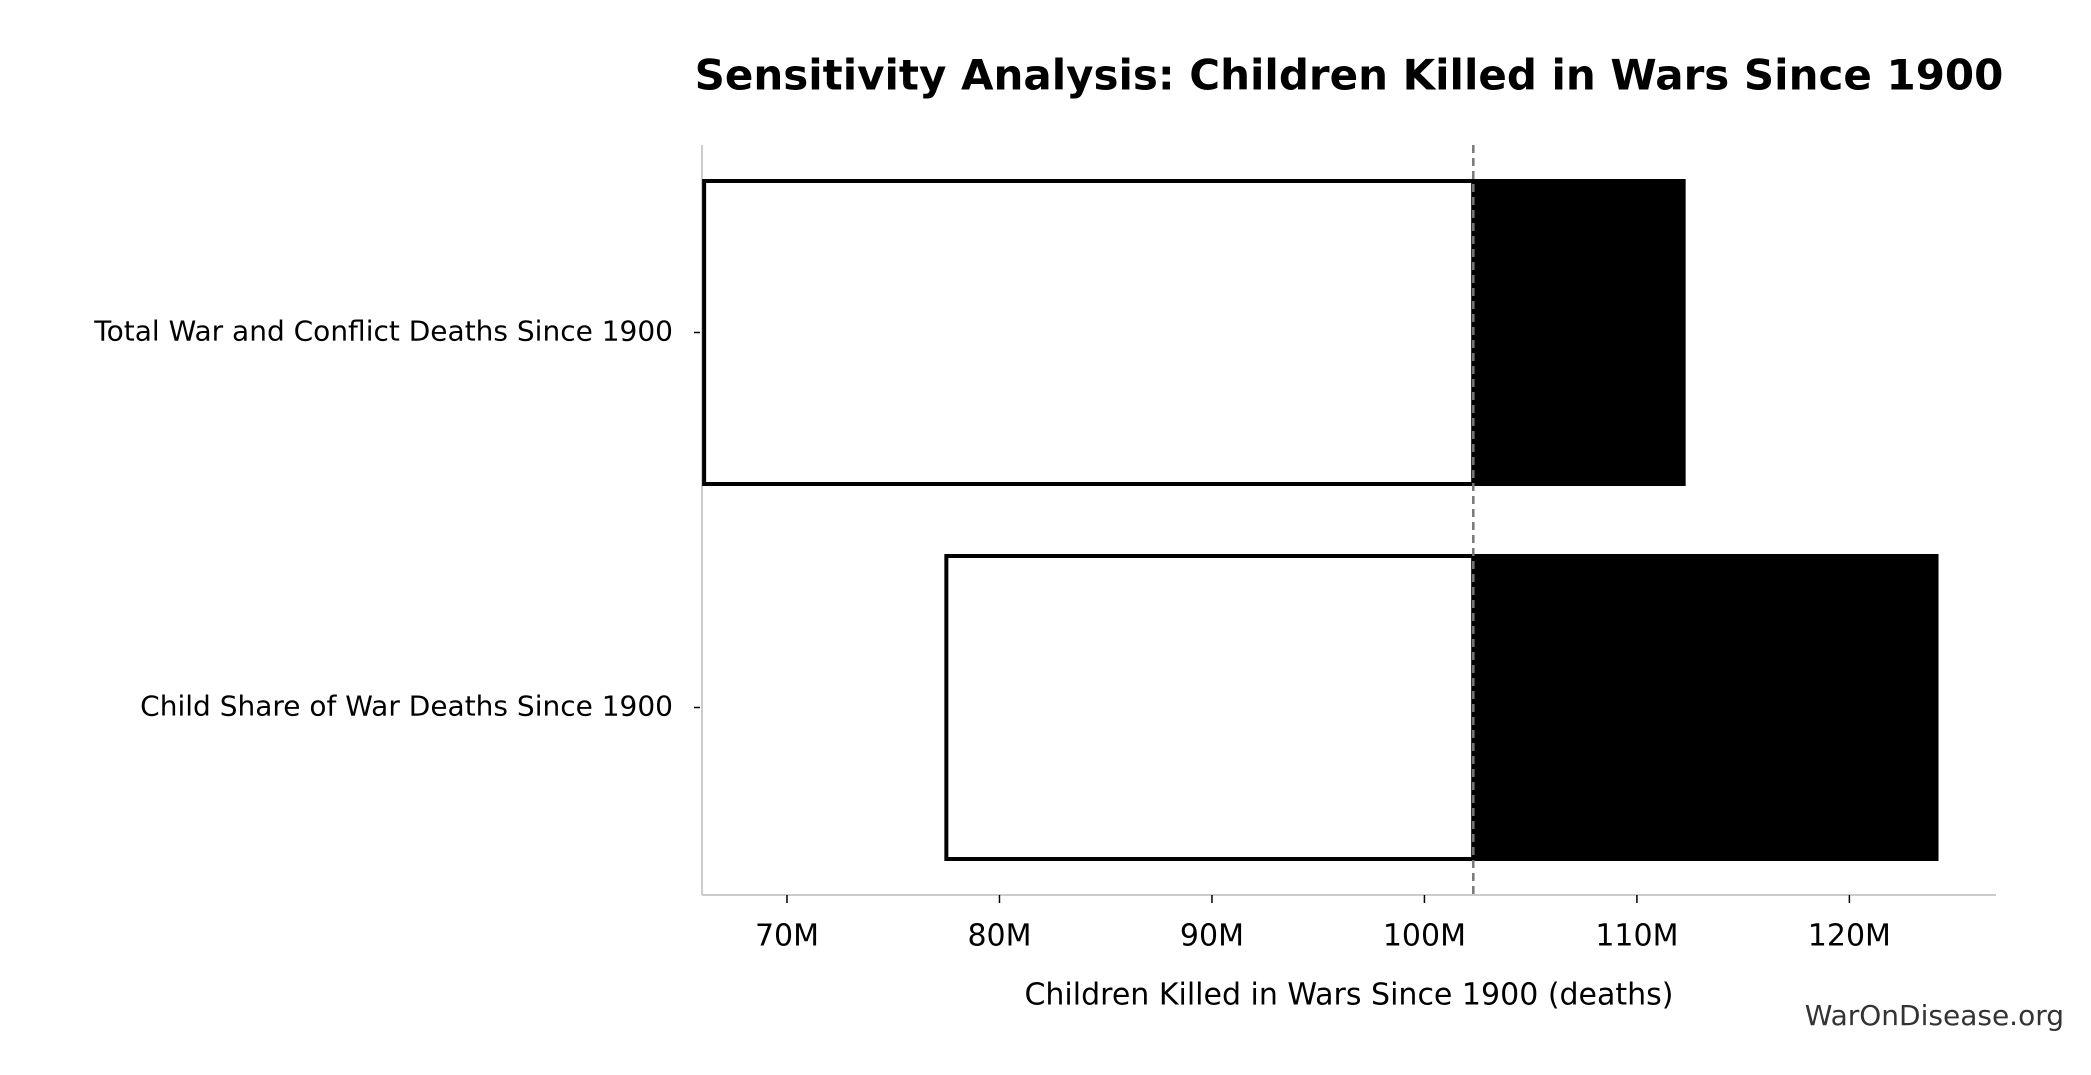 This screenshot has width=2091, height=1075. I want to click on y-tick-label: Child Share of War Deaths Since 1900, so click(406, 706).